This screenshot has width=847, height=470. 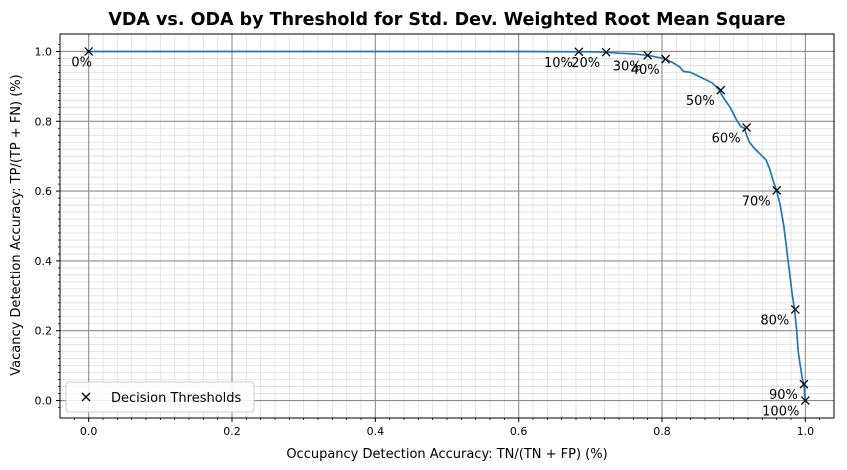 What do you see at coordinates (726, 139) in the screenshot?
I see `threshold-label: 60%` at bounding box center [726, 139].